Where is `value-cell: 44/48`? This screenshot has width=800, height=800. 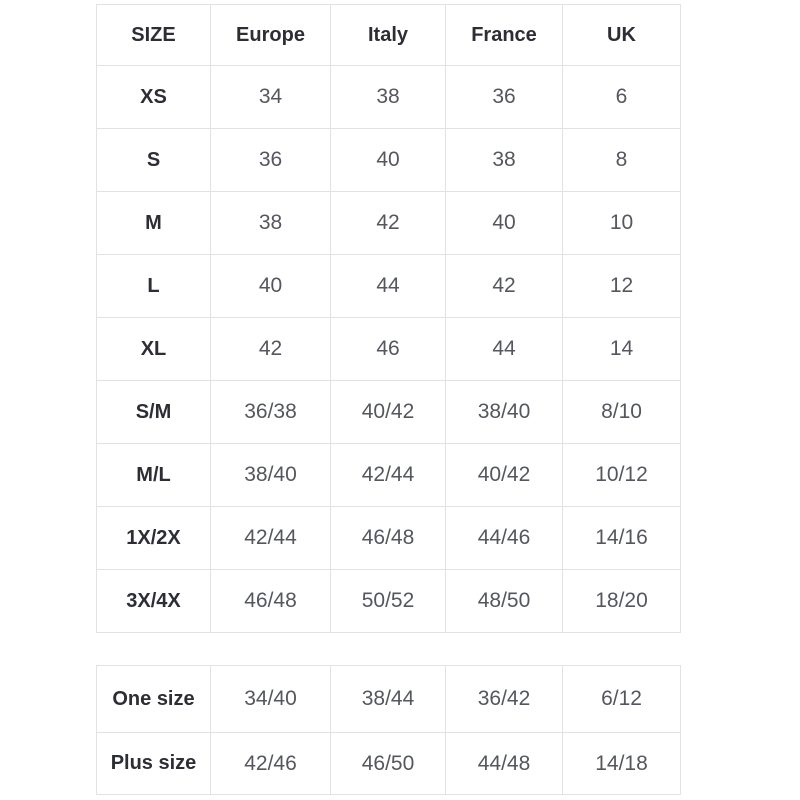 value-cell: 44/48 is located at coordinates (504, 763).